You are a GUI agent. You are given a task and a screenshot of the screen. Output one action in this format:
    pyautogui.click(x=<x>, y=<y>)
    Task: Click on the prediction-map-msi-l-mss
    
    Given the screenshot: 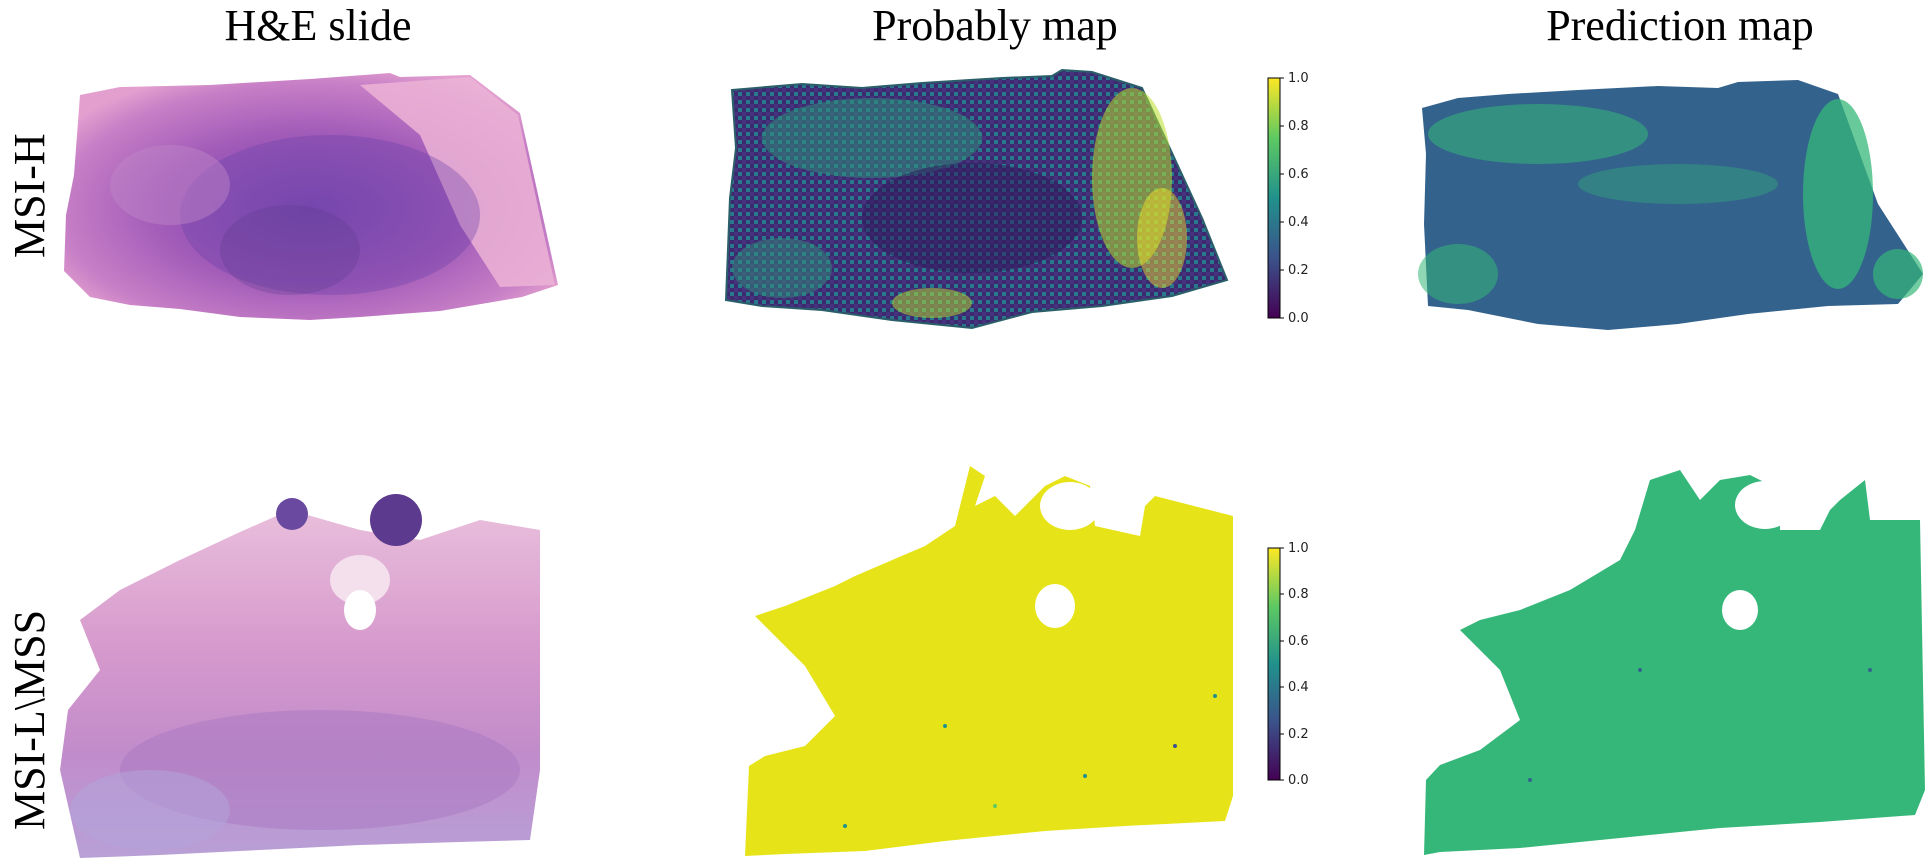 What is the action you would take?
    pyautogui.click(x=1674, y=662)
    